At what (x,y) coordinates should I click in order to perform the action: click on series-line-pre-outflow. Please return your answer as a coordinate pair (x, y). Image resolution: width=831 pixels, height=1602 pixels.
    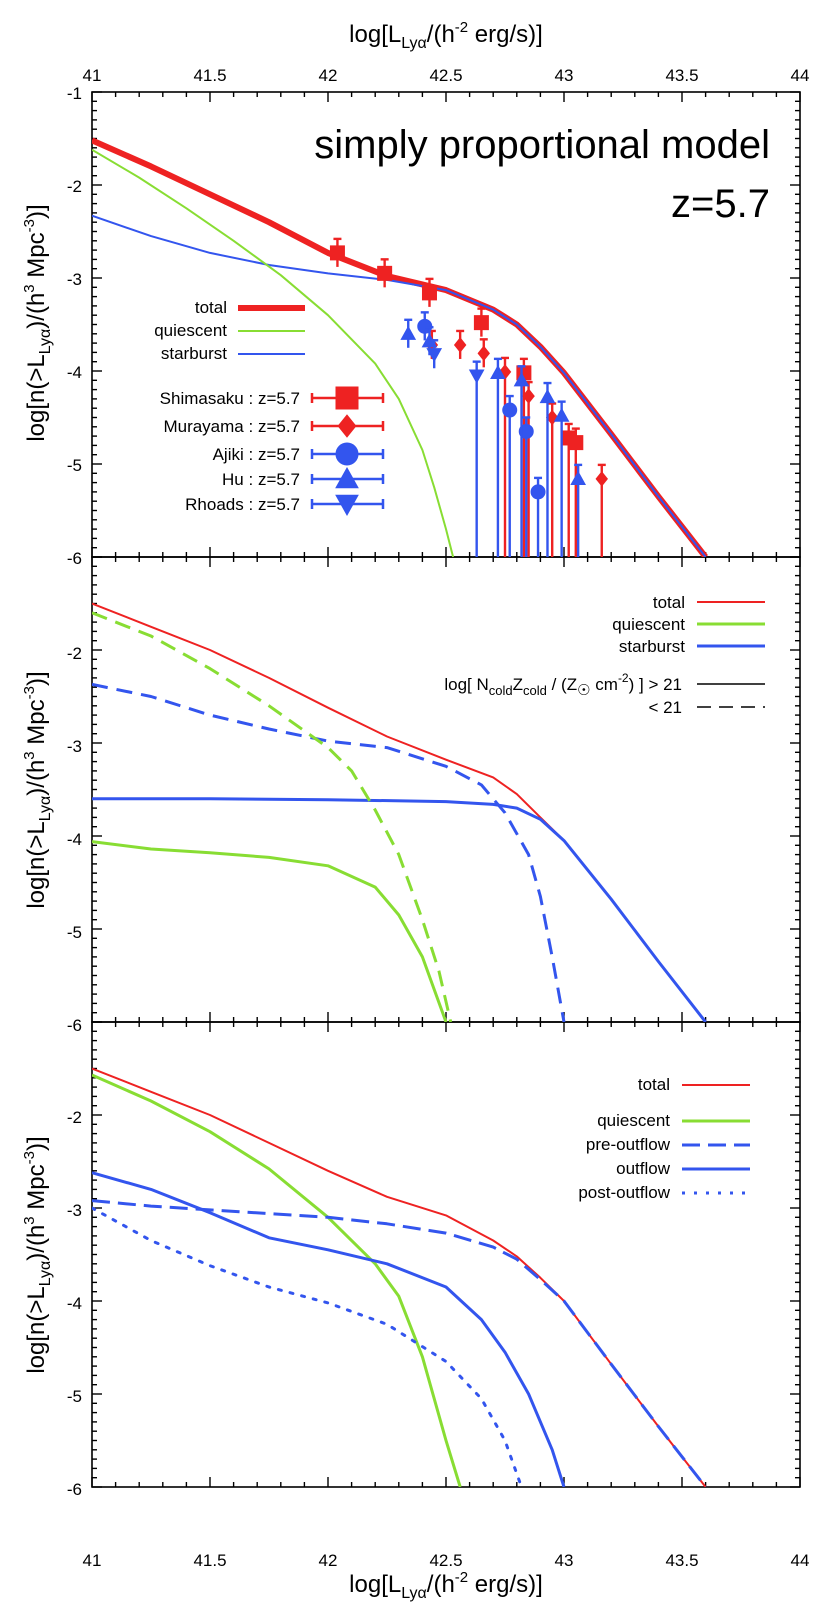
    Looking at the image, I should click on (399, 1343).